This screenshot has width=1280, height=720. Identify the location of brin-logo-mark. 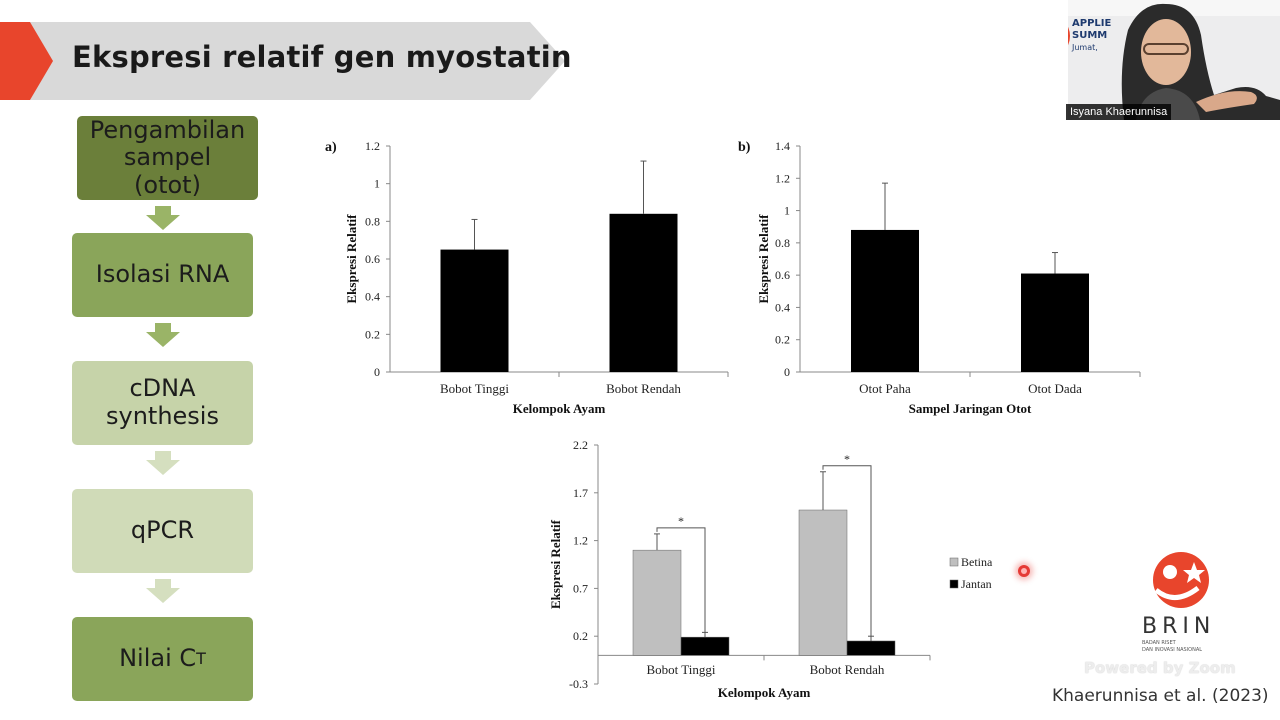
(1181, 580).